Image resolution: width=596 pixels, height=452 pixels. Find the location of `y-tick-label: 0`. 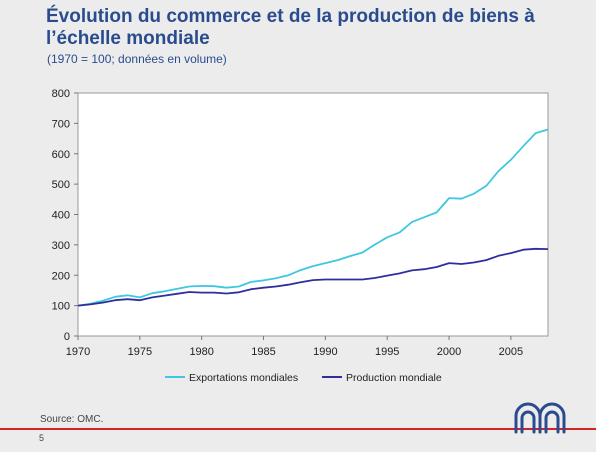

y-tick-label: 0 is located at coordinates (67, 337).